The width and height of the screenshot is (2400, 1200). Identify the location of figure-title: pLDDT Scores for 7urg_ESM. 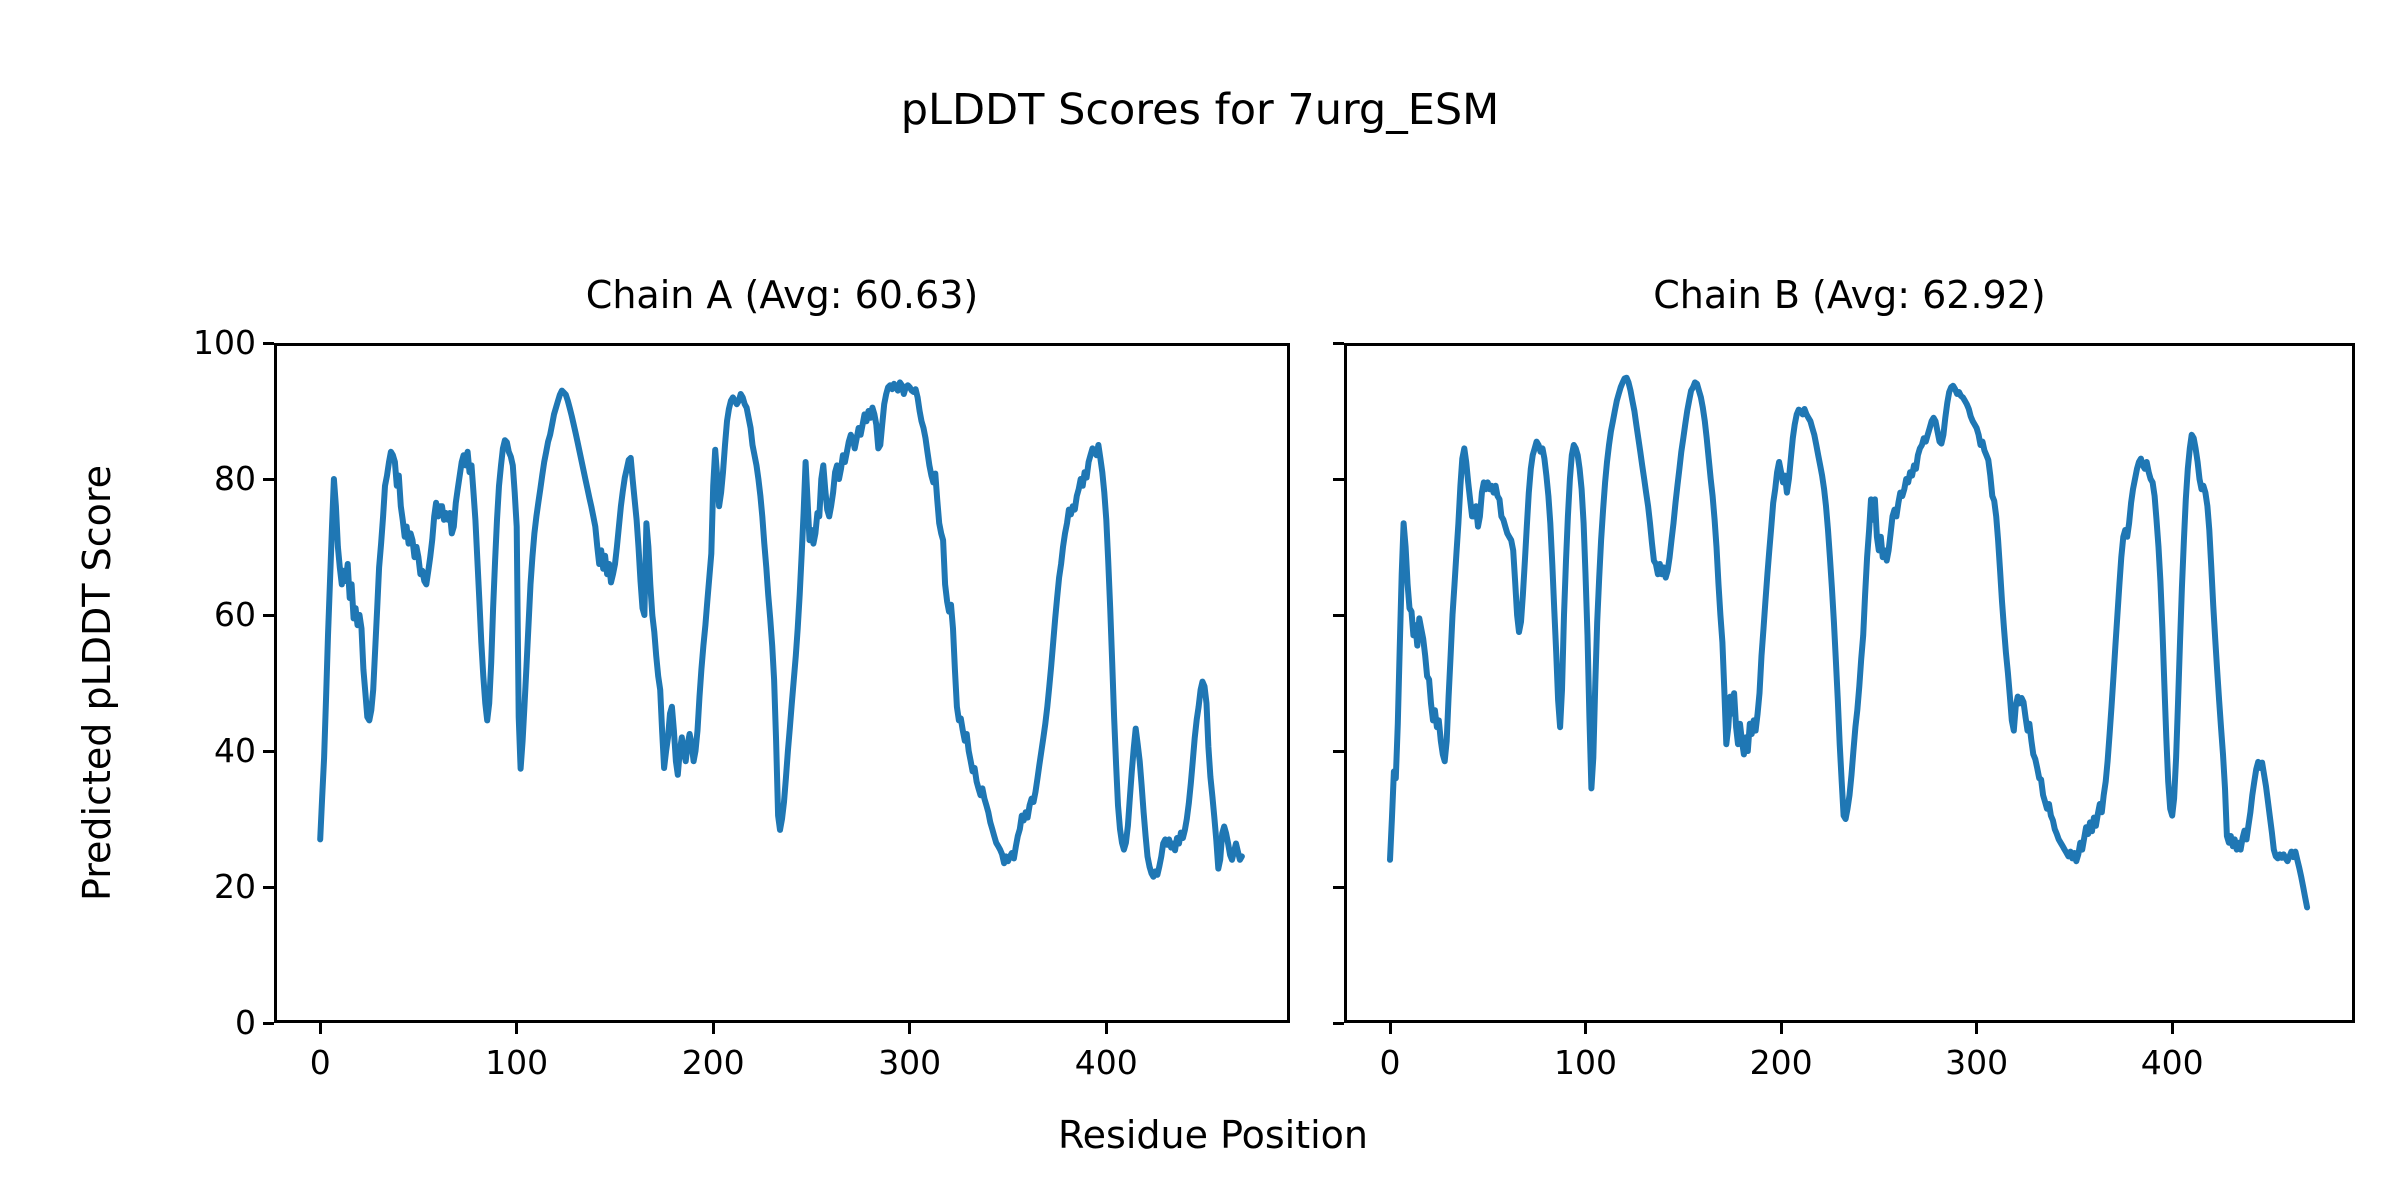
(1200, 110).